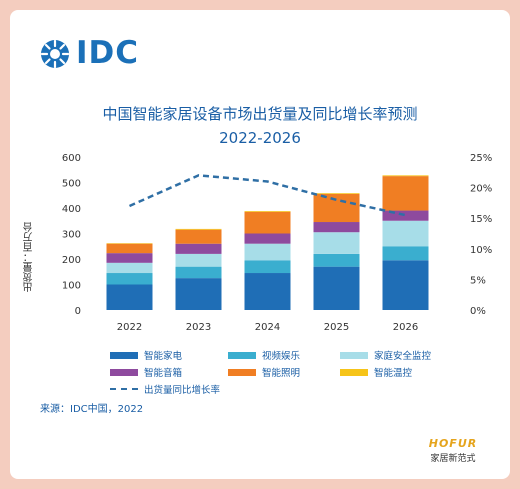 The image size is (520, 489). What do you see at coordinates (182, 390) in the screenshot?
I see `legend-label: 出货量同比增长率` at bounding box center [182, 390].